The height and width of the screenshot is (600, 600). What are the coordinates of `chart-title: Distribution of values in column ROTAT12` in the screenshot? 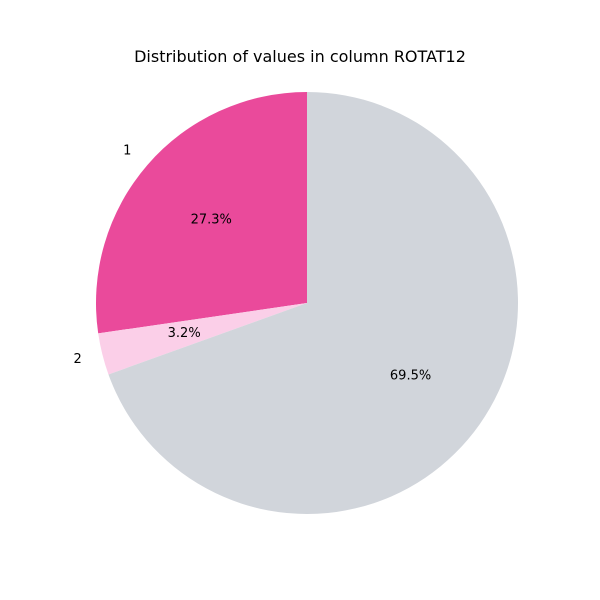 It's located at (300, 56).